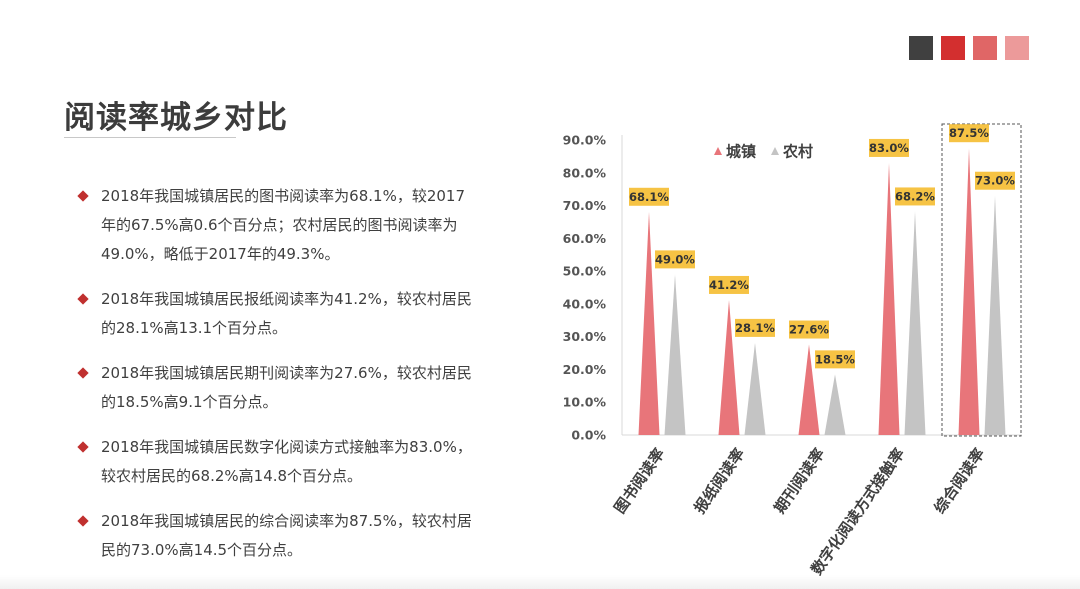 The height and width of the screenshot is (589, 1080). What do you see at coordinates (763, 152) in the screenshot?
I see `legend: 城镇 农村` at bounding box center [763, 152].